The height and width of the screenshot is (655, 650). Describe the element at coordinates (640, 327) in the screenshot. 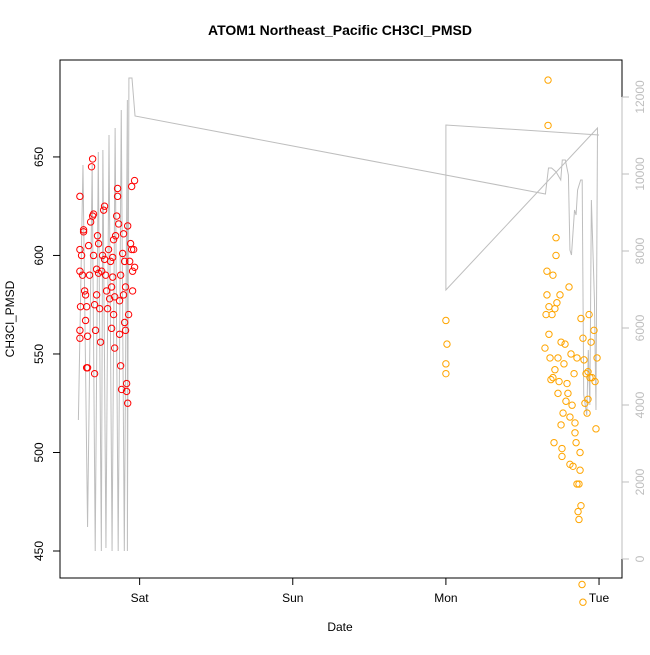

I see `y2-tick-label: 6000` at that location.